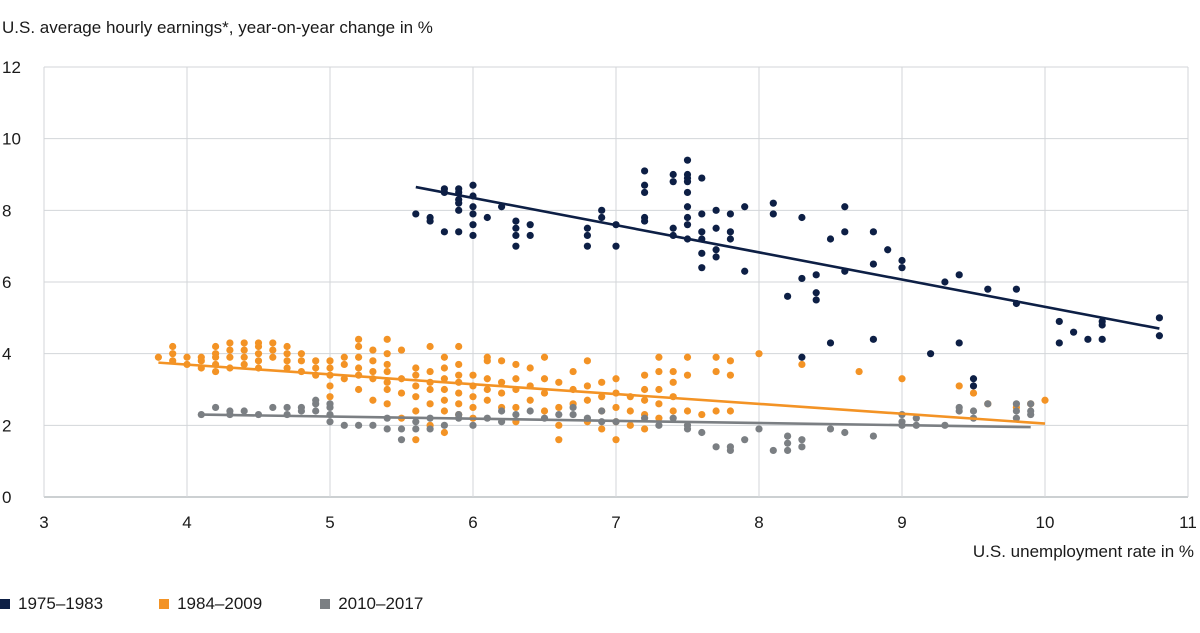 The image size is (1200, 633). I want to click on trend-line-series-2010-2017, so click(616, 421).